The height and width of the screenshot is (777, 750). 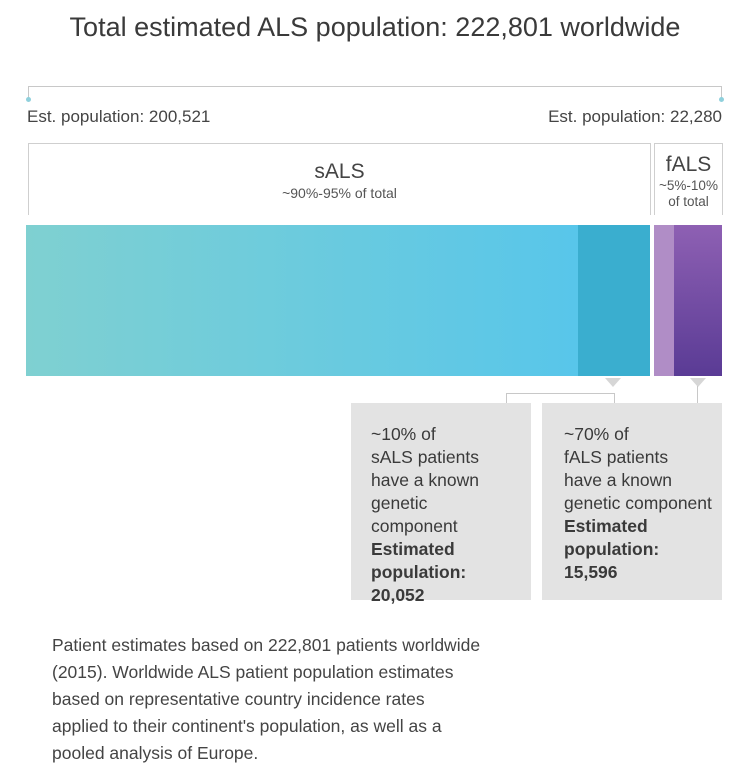 What do you see at coordinates (618, 480) in the screenshot?
I see `fals-card-line3: have a known` at bounding box center [618, 480].